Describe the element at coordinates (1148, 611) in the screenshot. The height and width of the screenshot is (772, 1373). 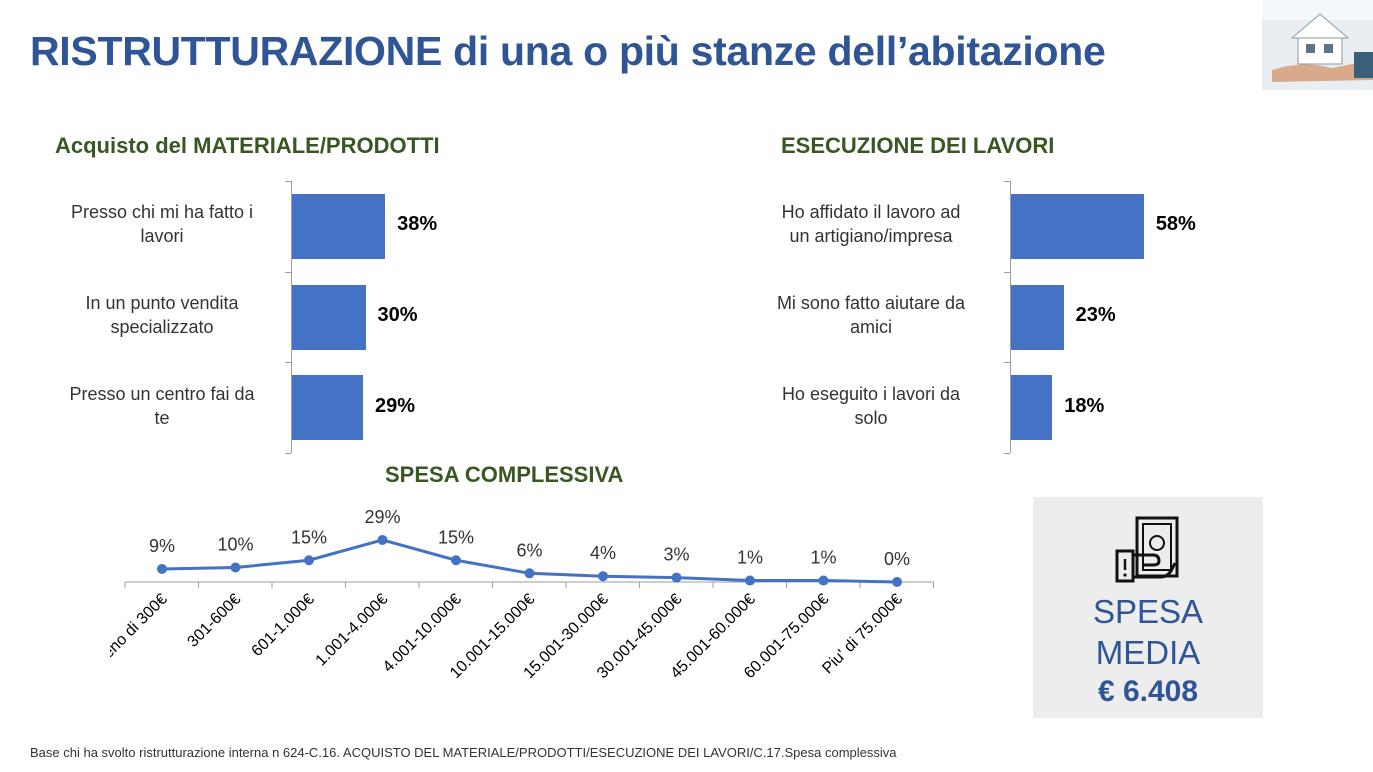
I see `average-label-line1: SPESA` at that location.